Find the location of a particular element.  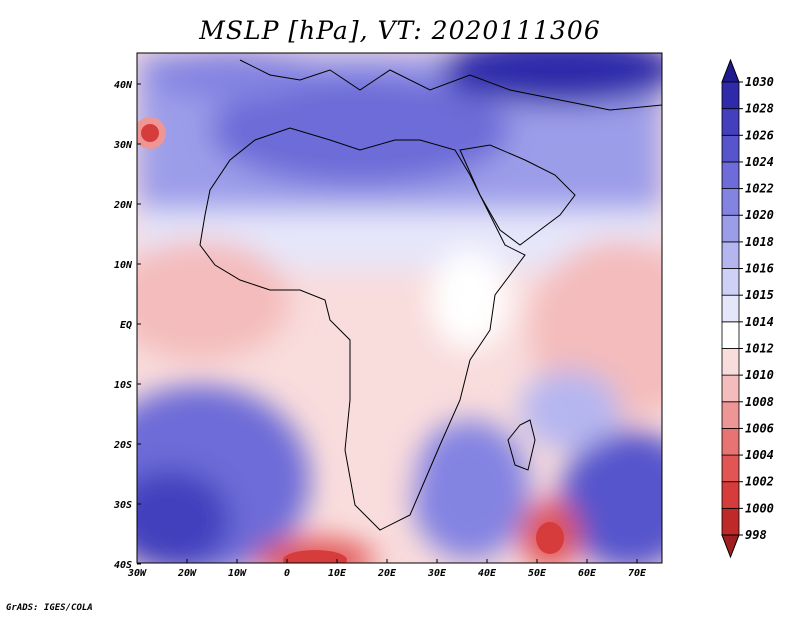

lon-tick-label: 30E is located at coordinates (437, 573).